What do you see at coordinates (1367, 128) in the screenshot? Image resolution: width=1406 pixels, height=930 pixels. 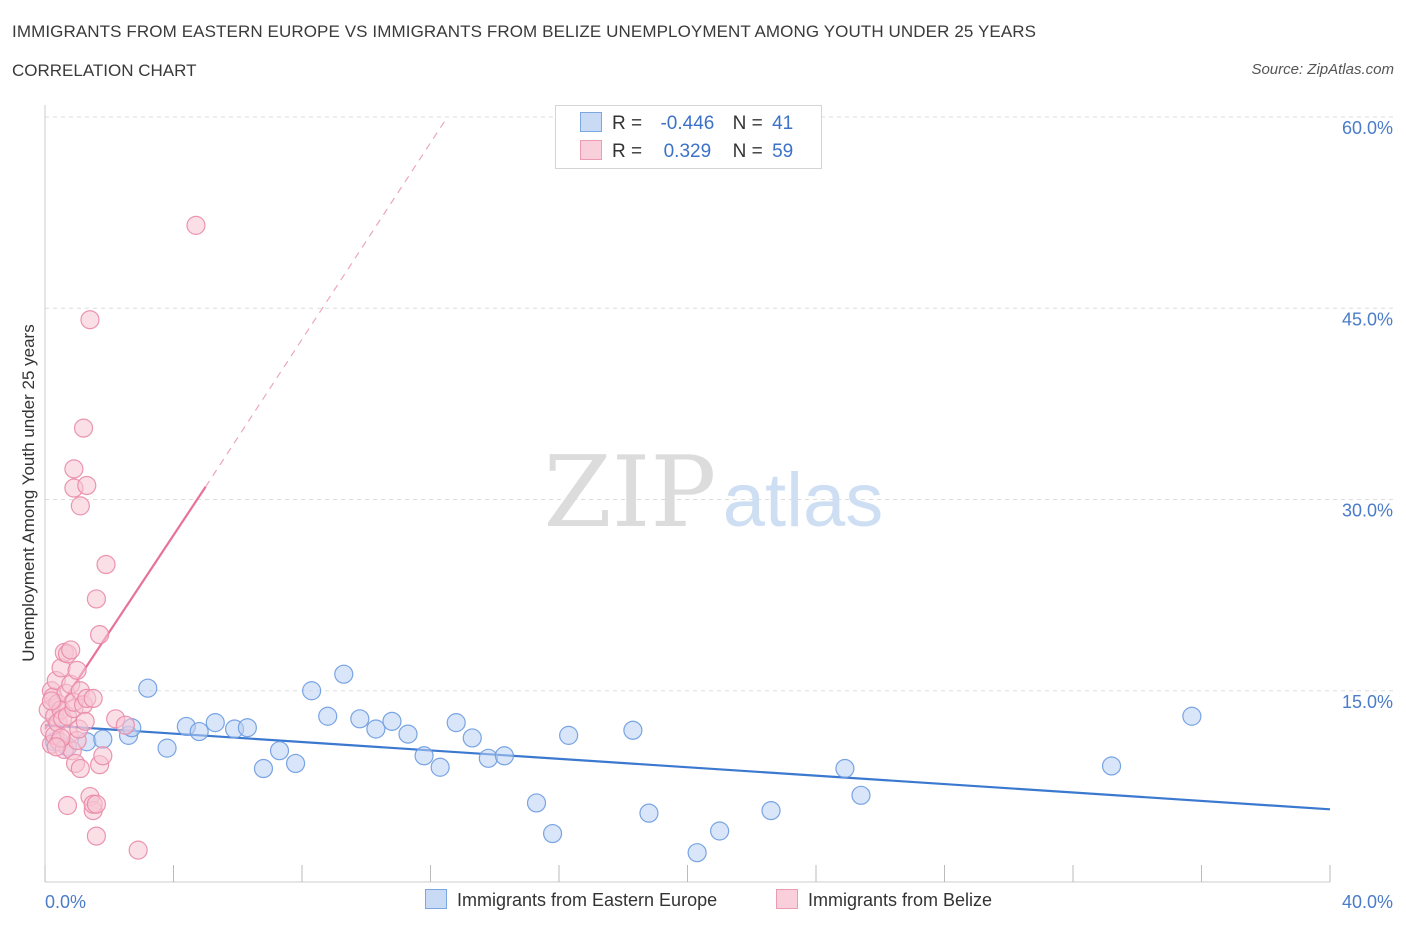 I see `y-tick-label: 60.0%` at bounding box center [1367, 128].